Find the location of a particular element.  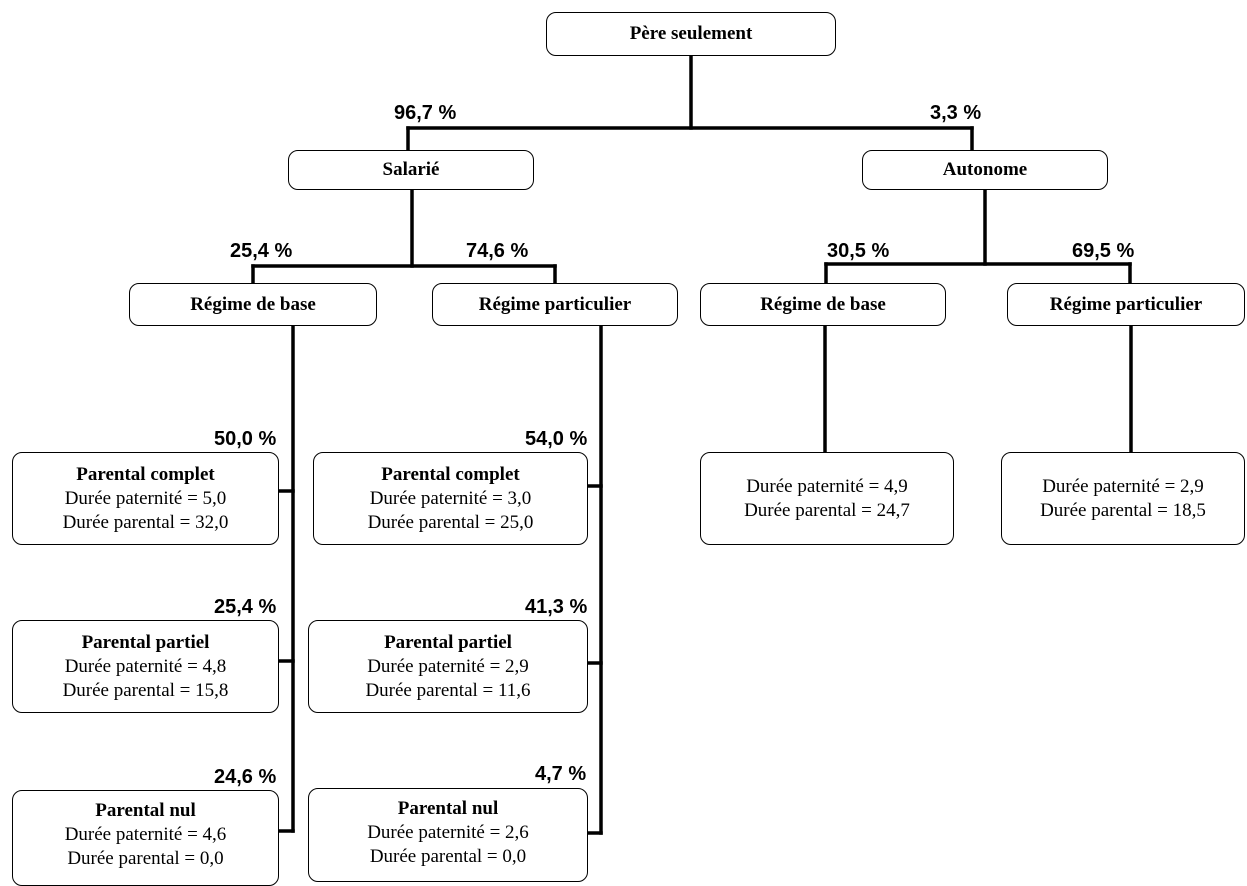

node-autonome-regime-base-title: Régime de base is located at coordinates (823, 304).